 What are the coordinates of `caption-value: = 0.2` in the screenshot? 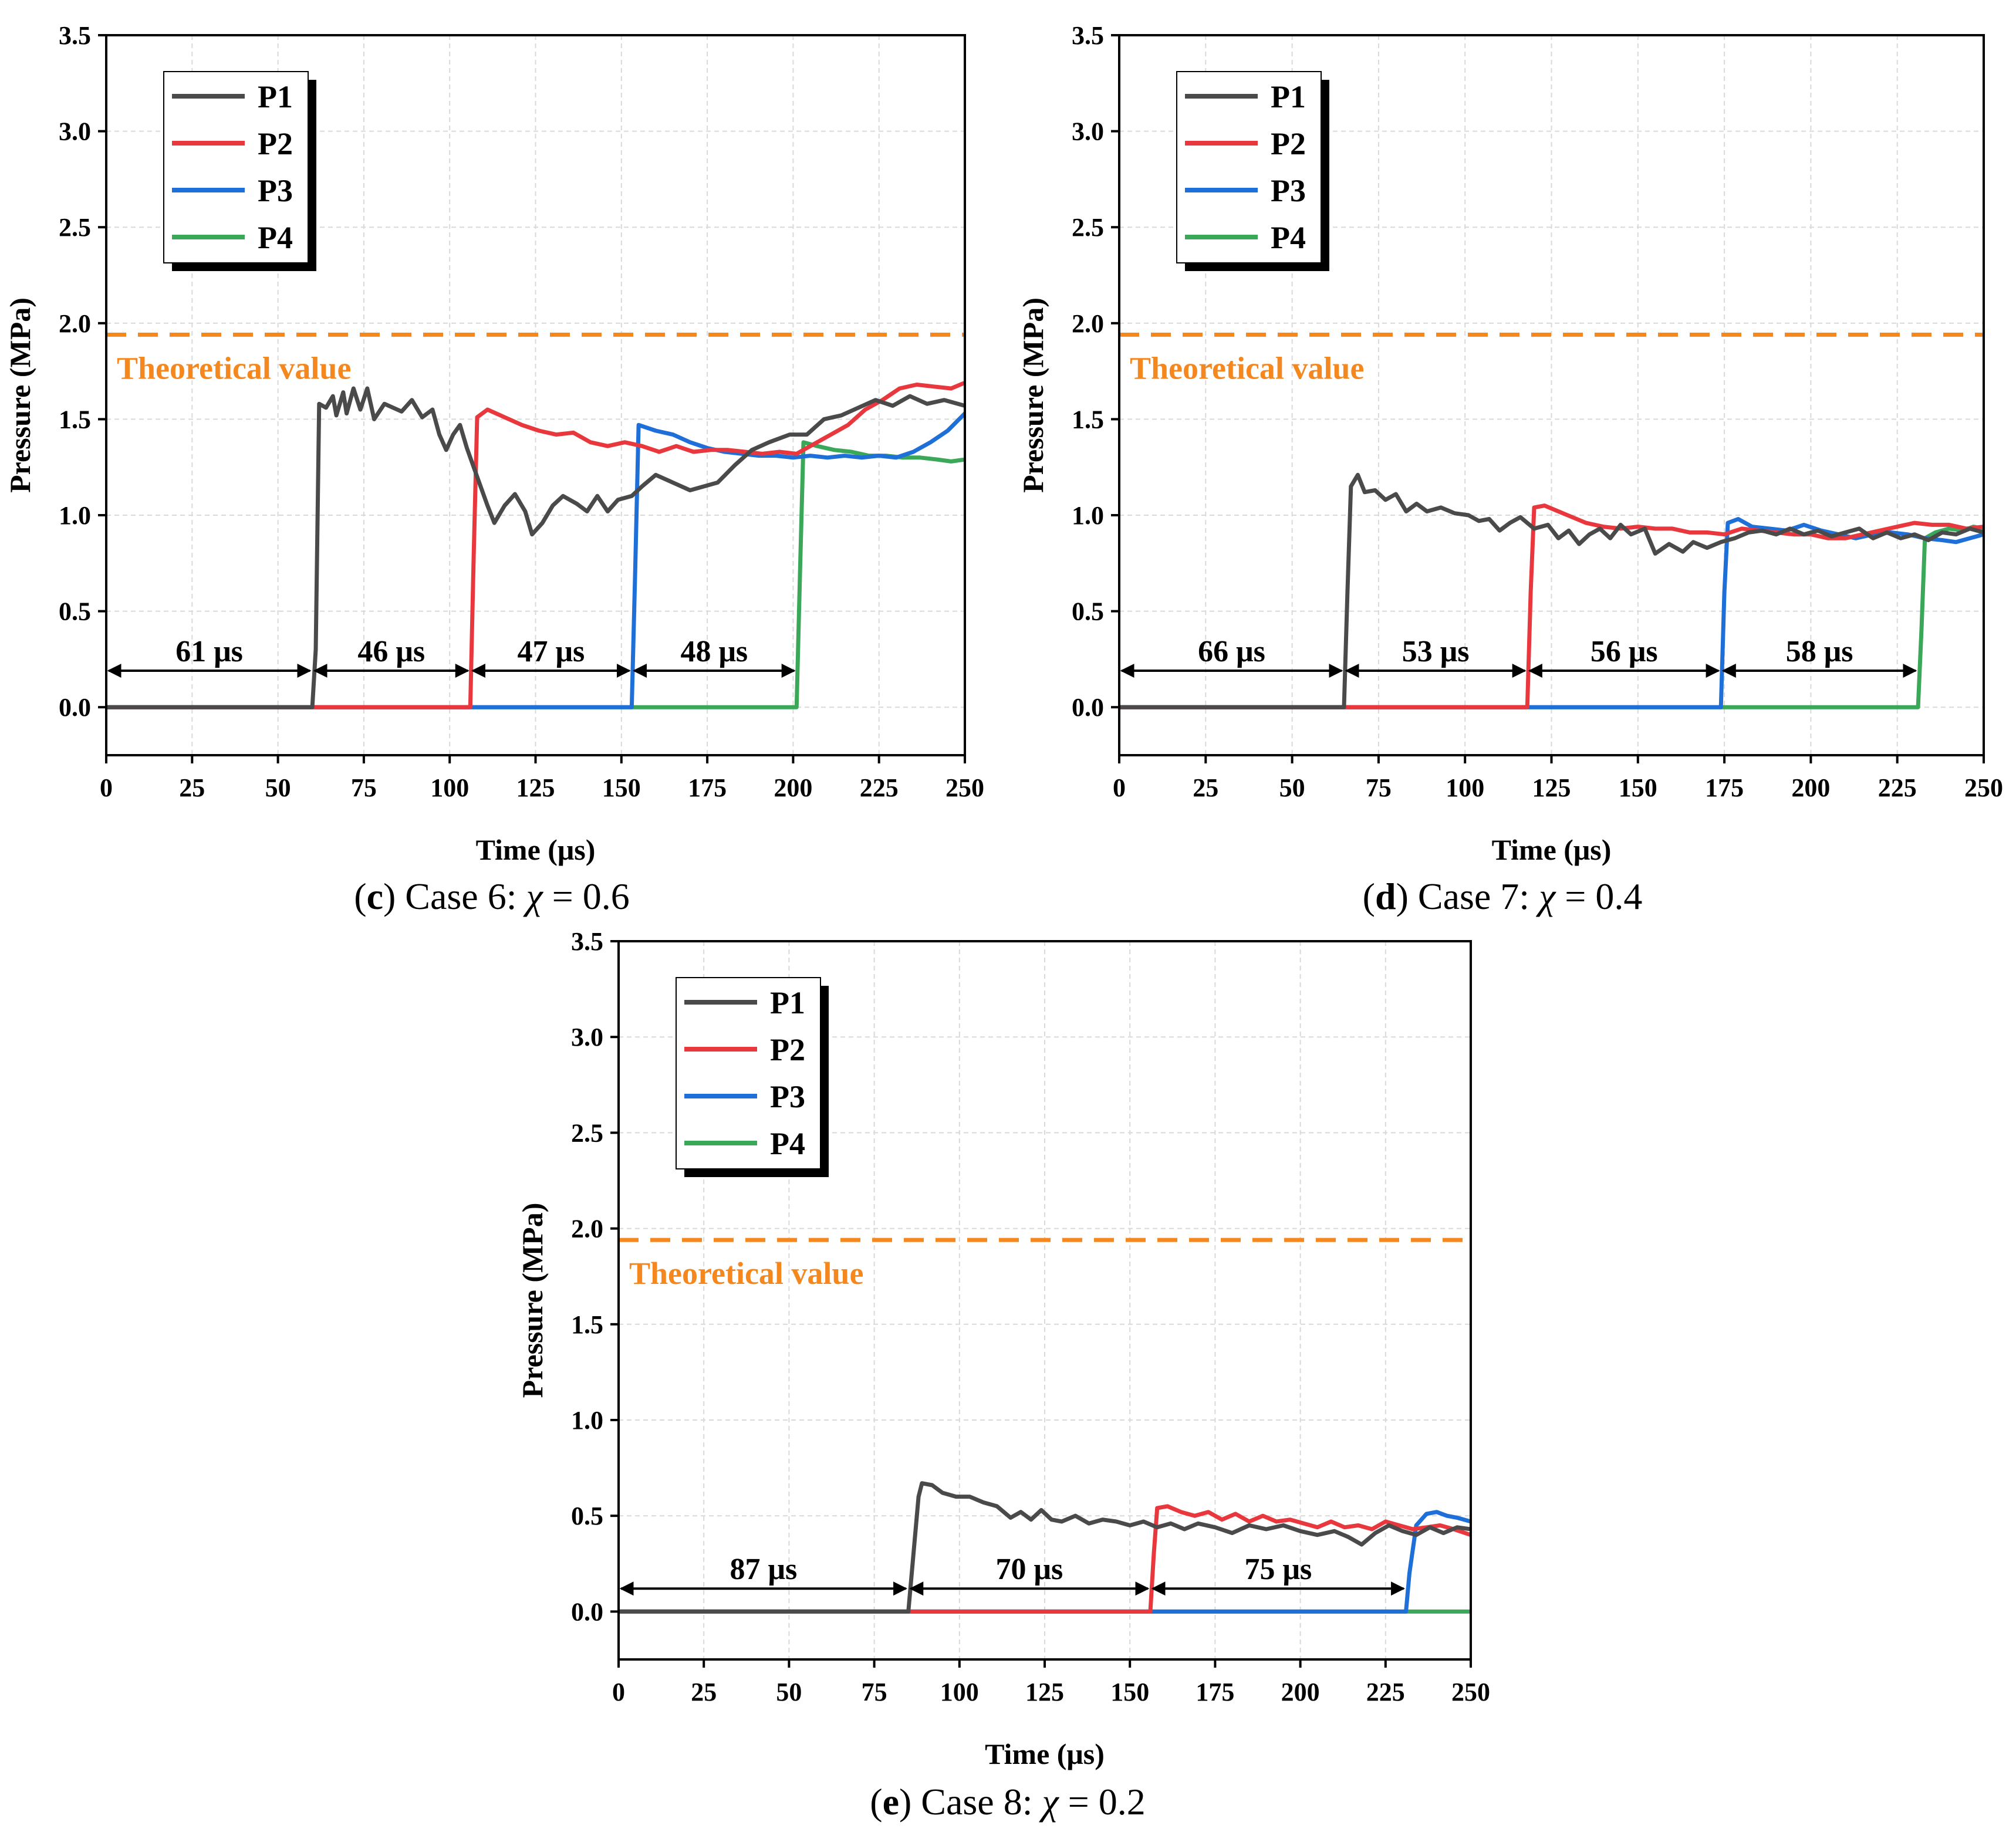 It's located at (1102, 1802).